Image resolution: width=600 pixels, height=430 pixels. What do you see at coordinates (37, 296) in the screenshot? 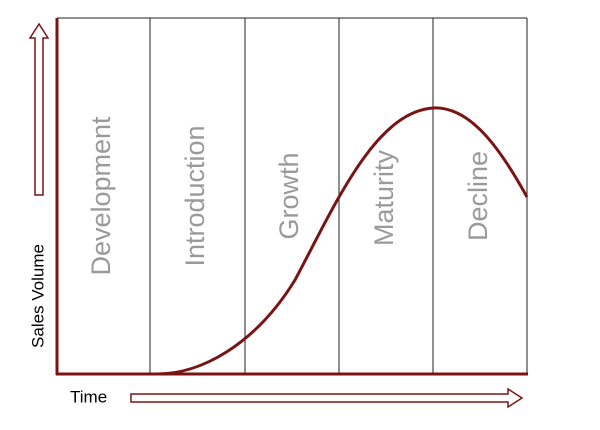
I see `y-axis-label: Sales Volume` at bounding box center [37, 296].